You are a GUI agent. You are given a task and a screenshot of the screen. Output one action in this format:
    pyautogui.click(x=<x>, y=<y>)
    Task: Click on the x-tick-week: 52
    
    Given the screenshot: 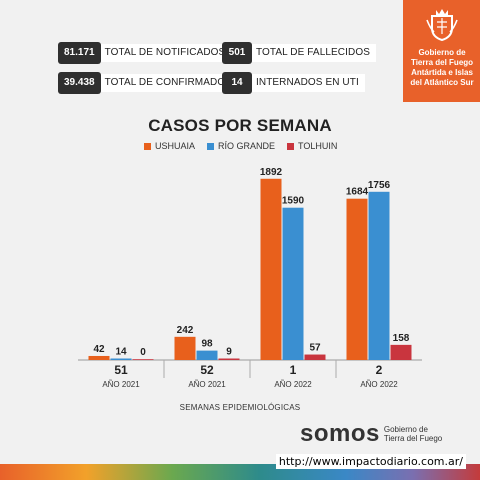 What is the action you would take?
    pyautogui.click(x=207, y=370)
    